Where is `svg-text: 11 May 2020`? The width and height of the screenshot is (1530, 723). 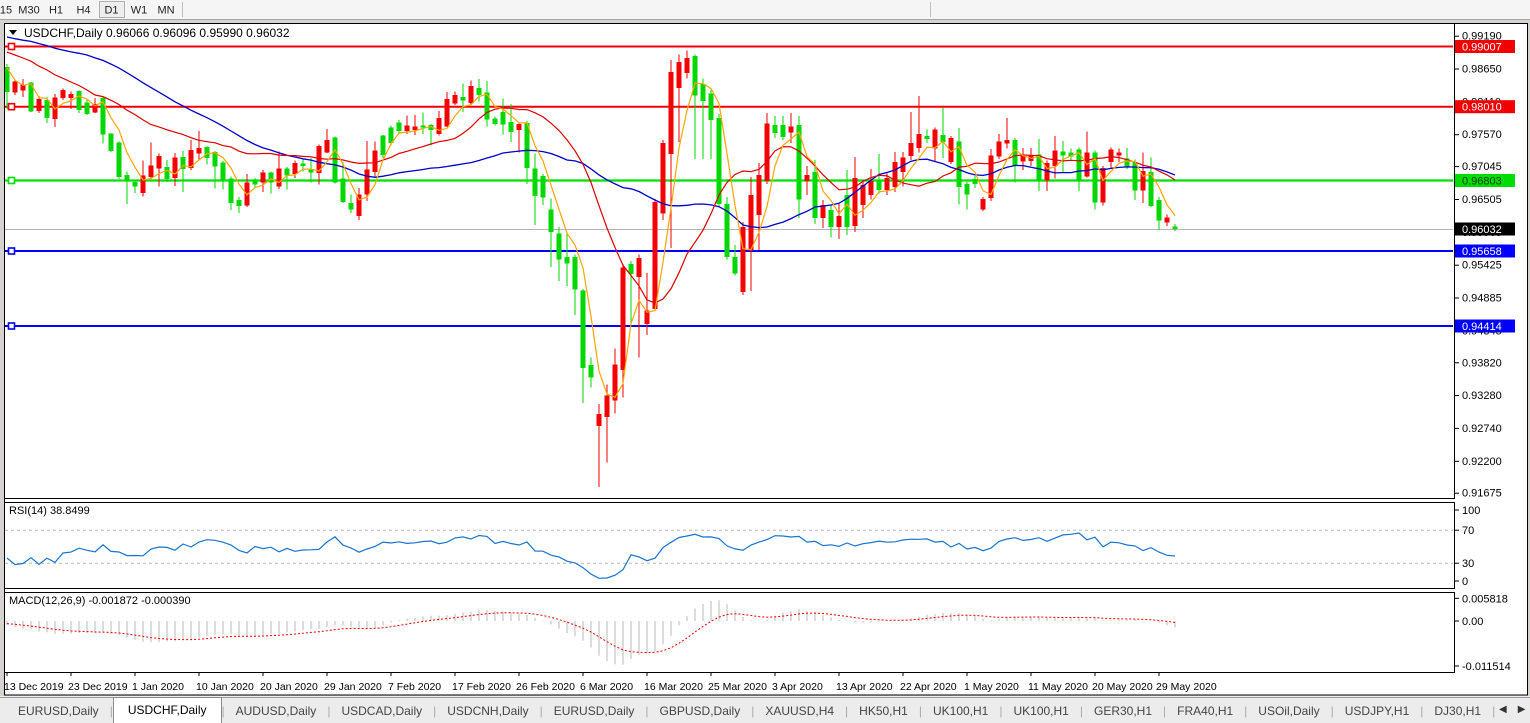
svg-text: 11 May 2020 is located at coordinates (1058, 687).